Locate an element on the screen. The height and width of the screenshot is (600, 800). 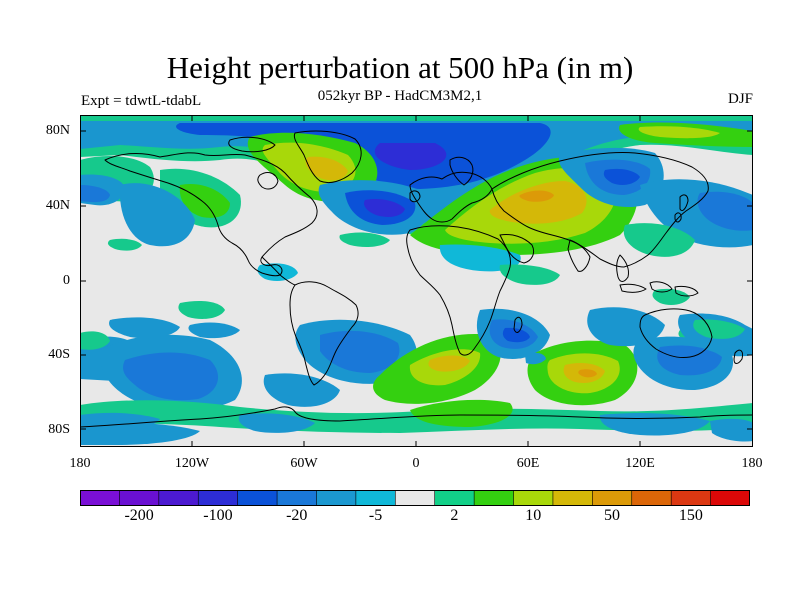
lat-tick-label: 0 is located at coordinates (66, 280).